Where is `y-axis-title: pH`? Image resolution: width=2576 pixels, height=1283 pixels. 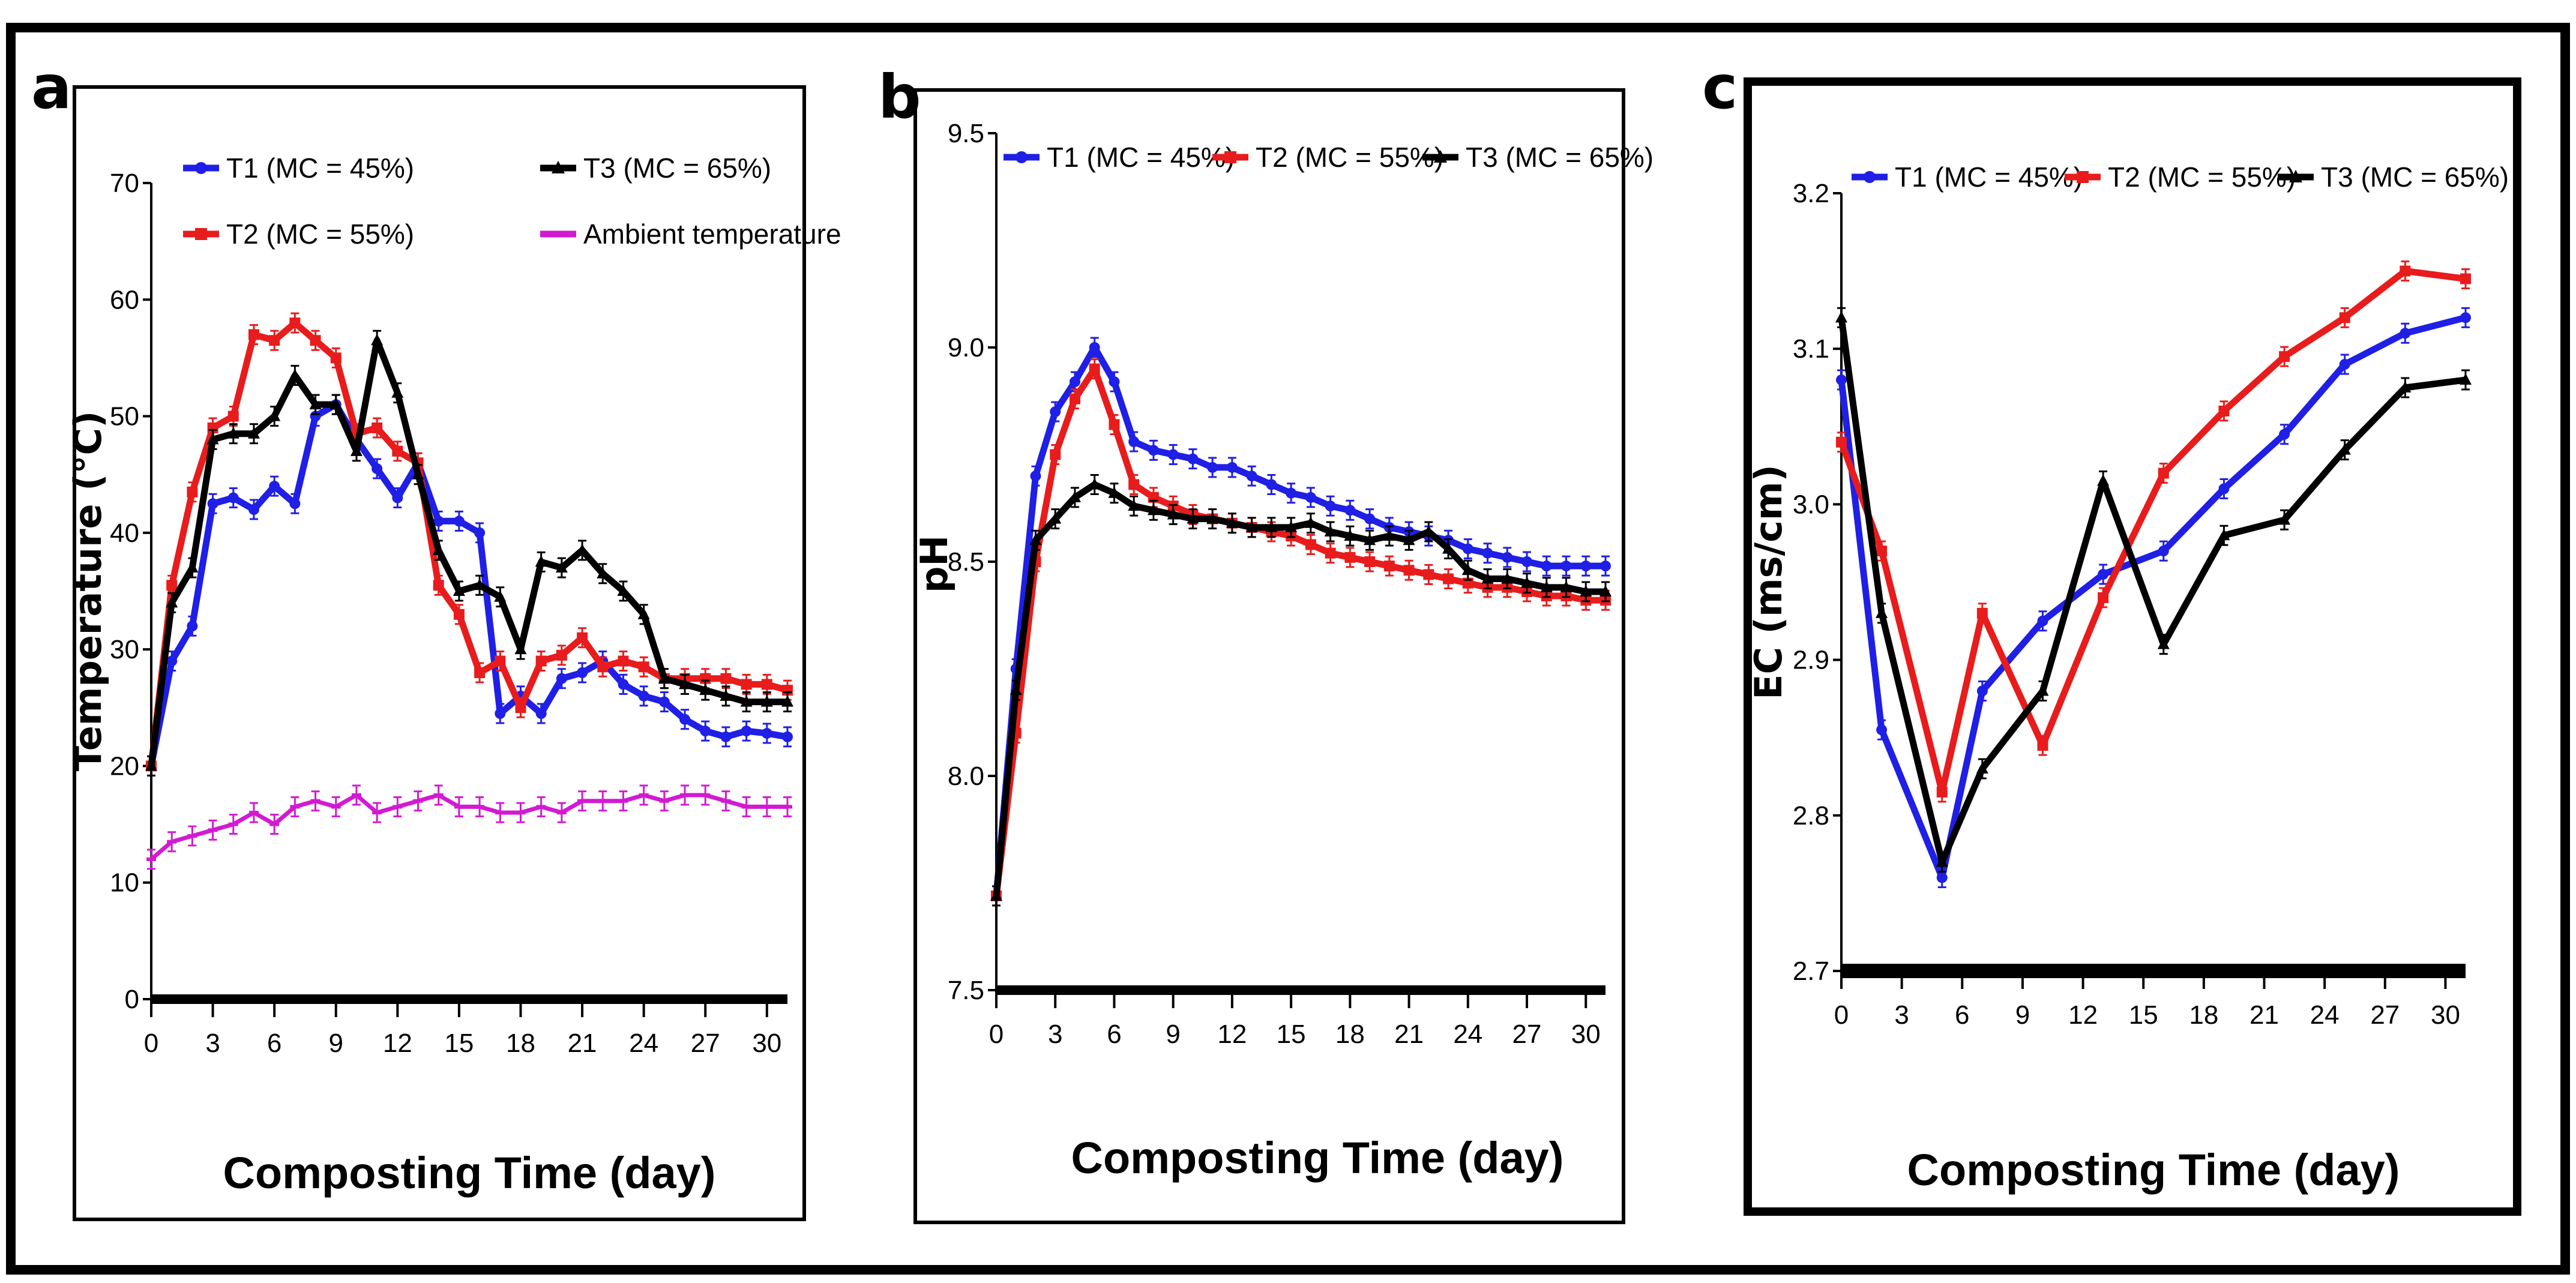
y-axis-title: pH is located at coordinates (934, 564).